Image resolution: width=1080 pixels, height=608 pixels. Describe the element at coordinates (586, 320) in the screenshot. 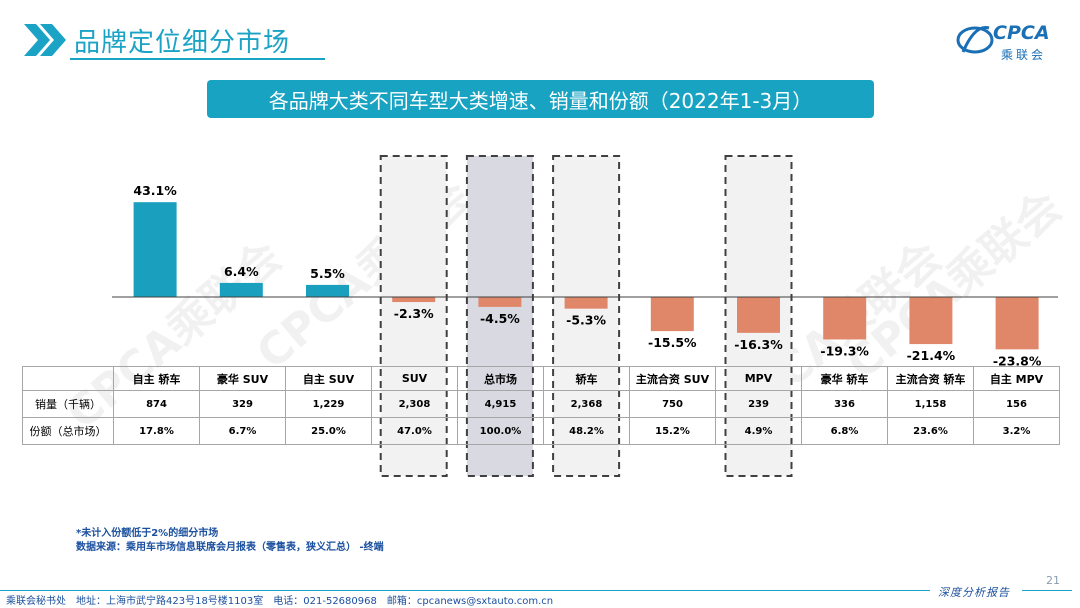

I see `data-label: -5.3%` at that location.